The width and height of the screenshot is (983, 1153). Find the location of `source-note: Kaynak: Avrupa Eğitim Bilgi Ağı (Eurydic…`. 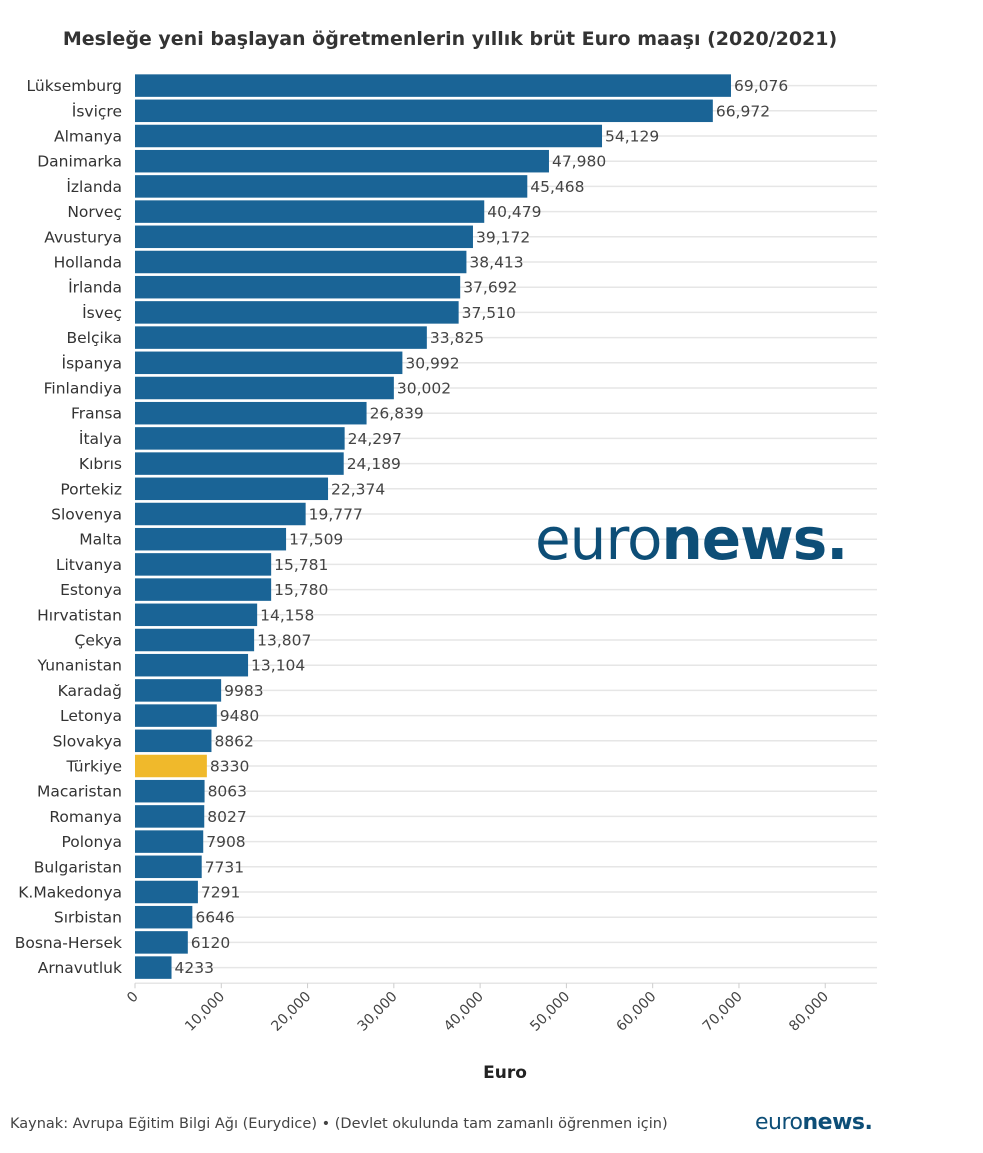

source-note: Kaynak: Avrupa Eğitim Bilgi Ağı (Eurydic… is located at coordinates (339, 1124).